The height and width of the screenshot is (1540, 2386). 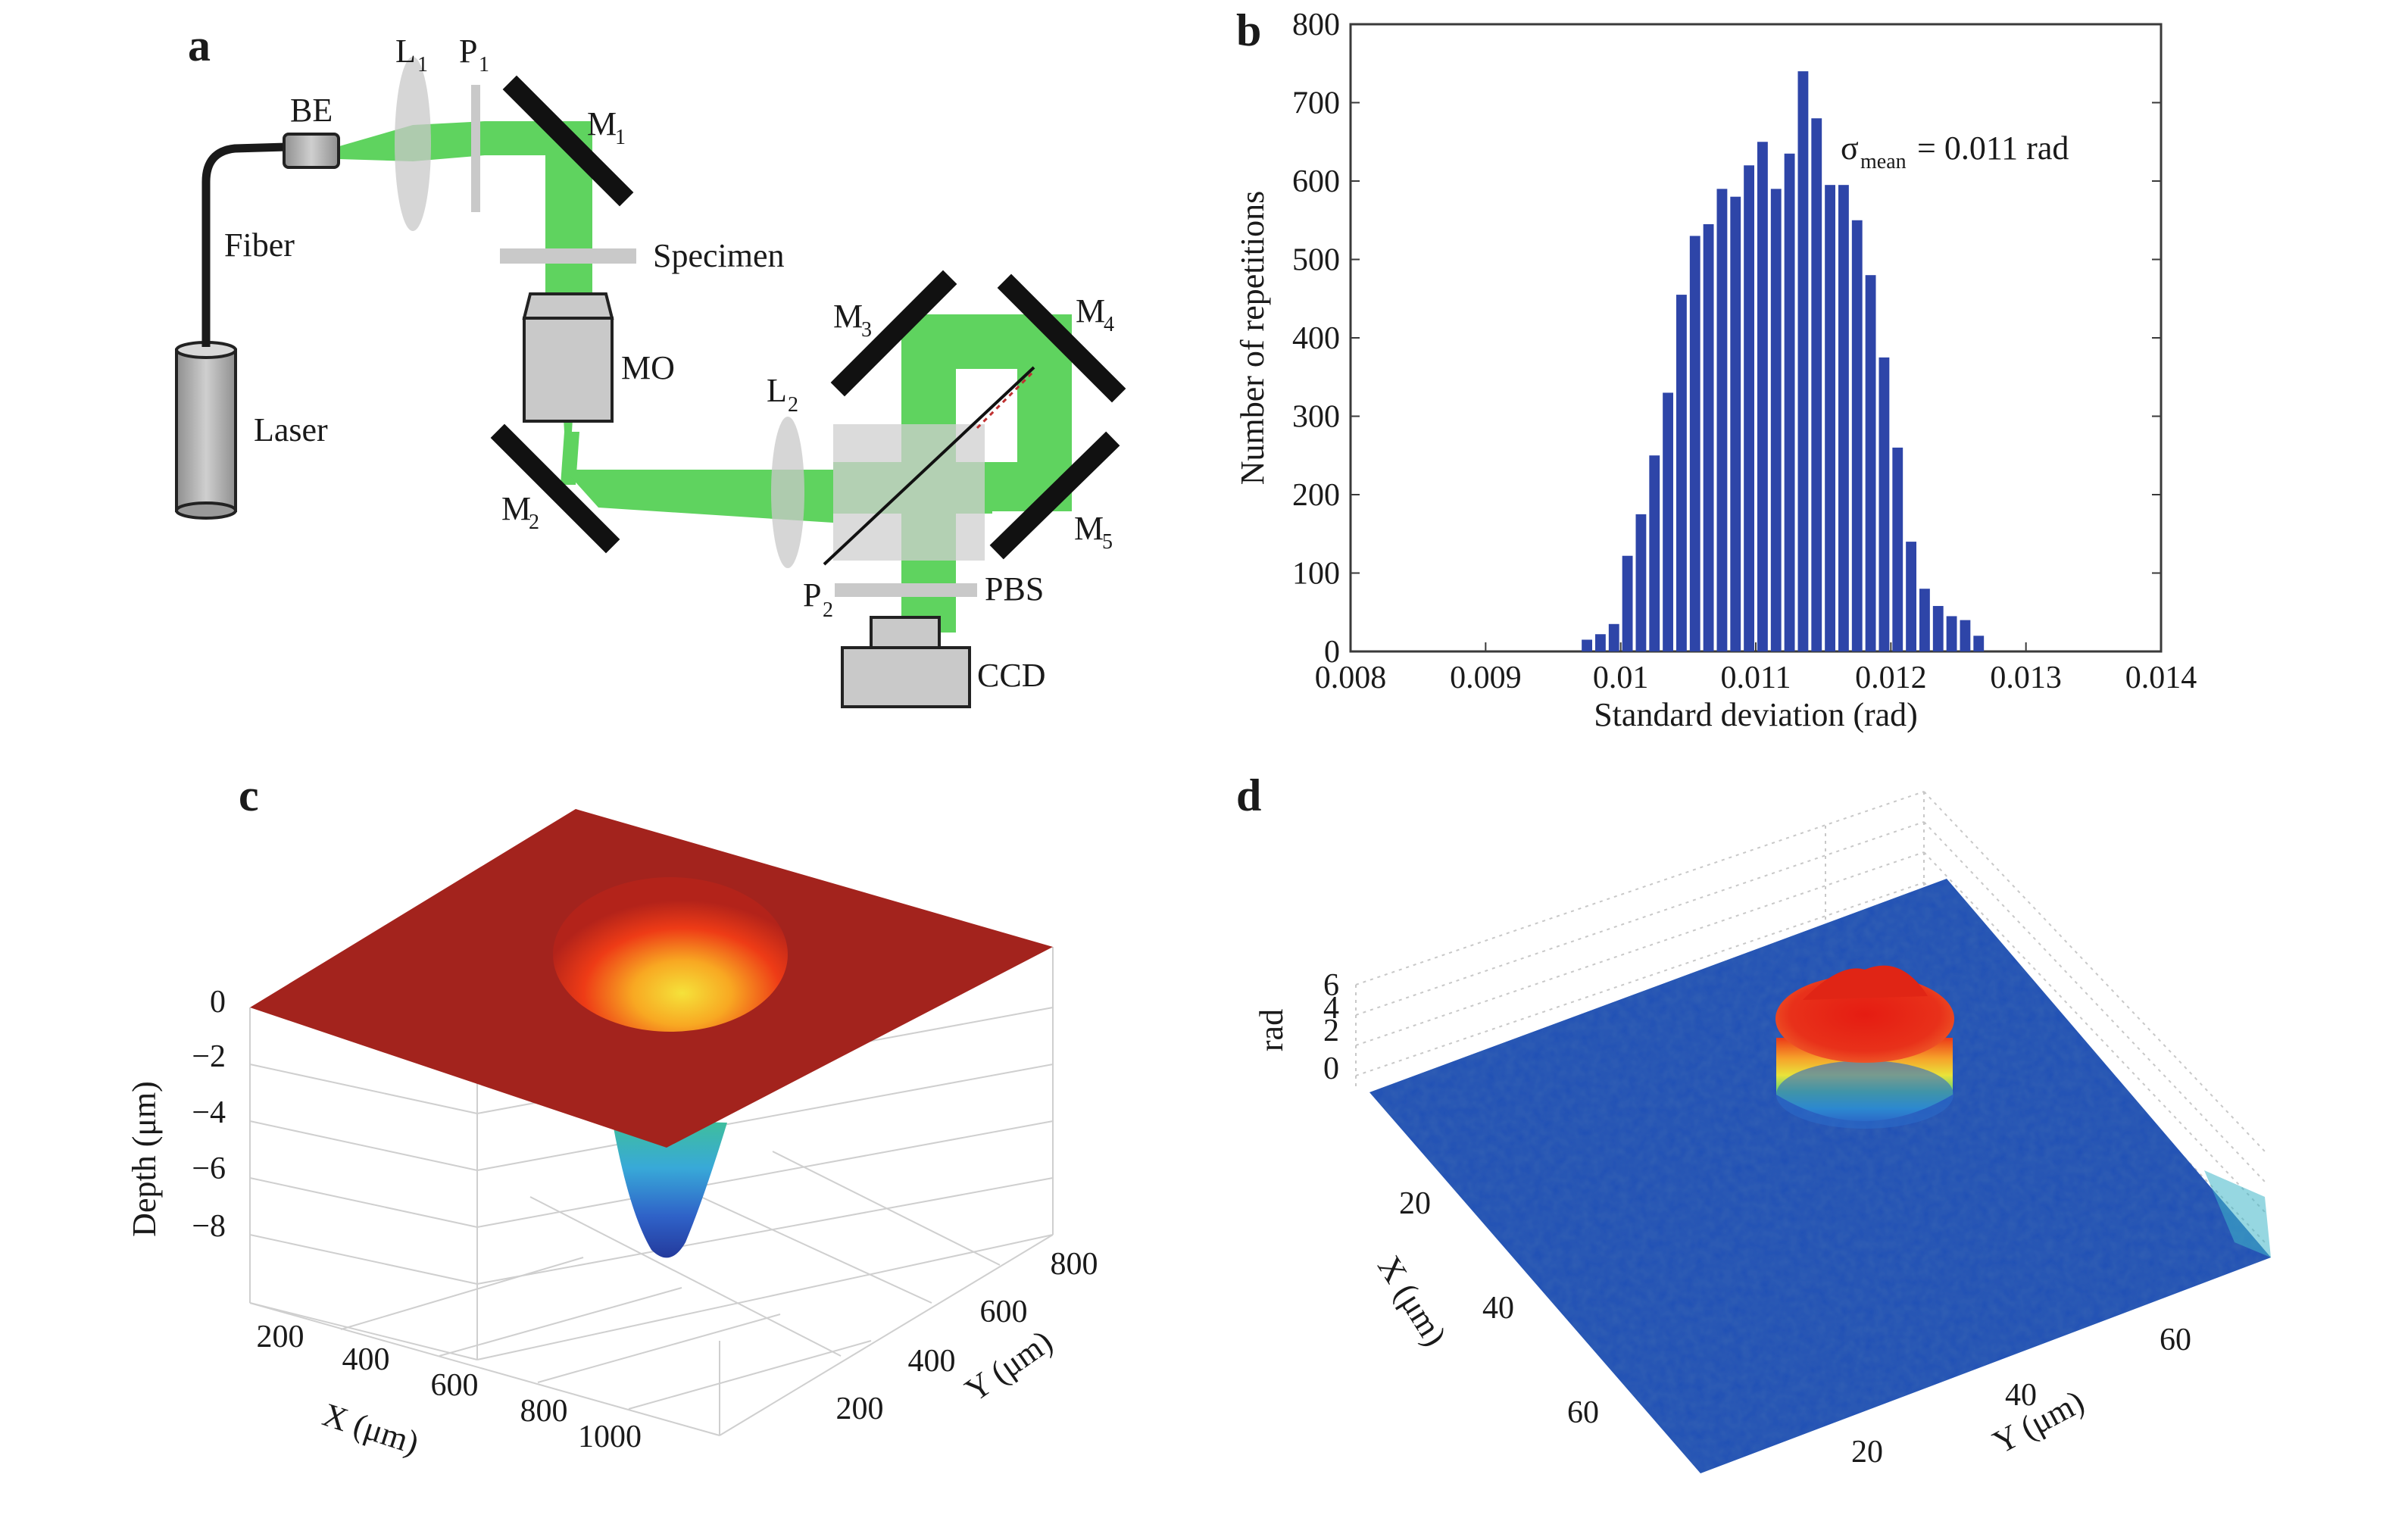 I want to click on x-tick-label: 1000, so click(x=610, y=1437).